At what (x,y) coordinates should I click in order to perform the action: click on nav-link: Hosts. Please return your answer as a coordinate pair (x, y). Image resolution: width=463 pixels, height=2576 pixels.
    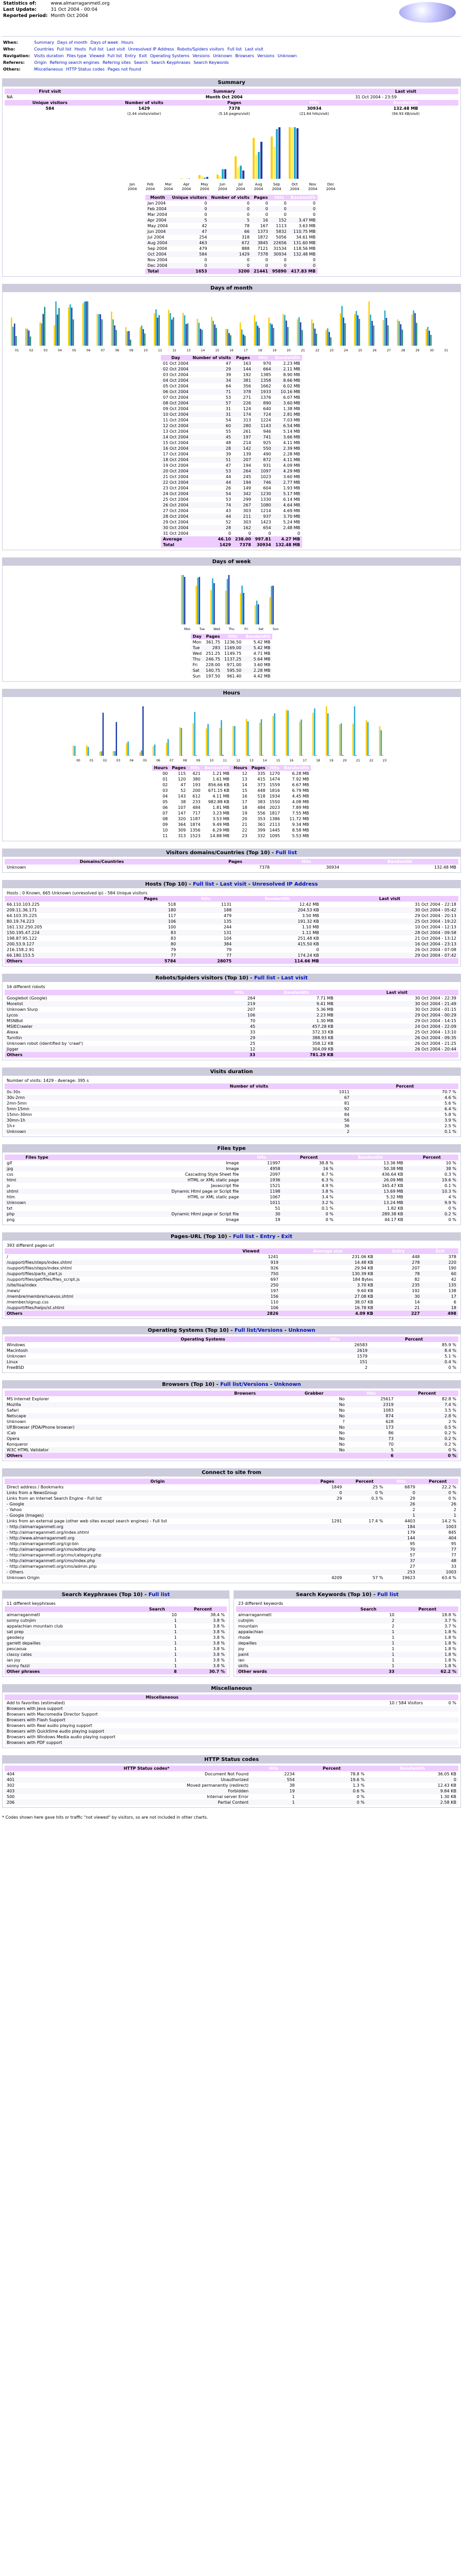
    Looking at the image, I should click on (80, 49).